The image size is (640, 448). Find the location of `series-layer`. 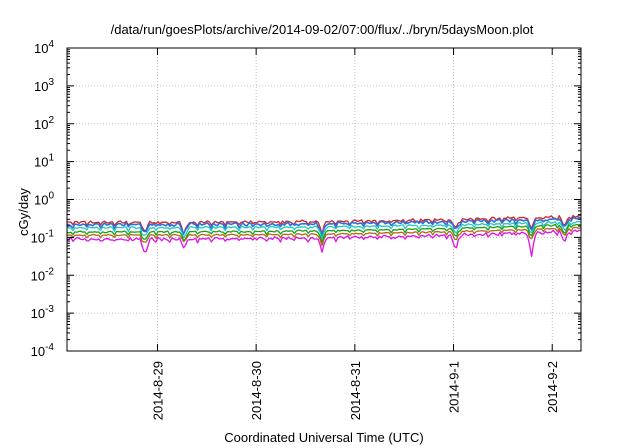

series-layer is located at coordinates (324, 235).